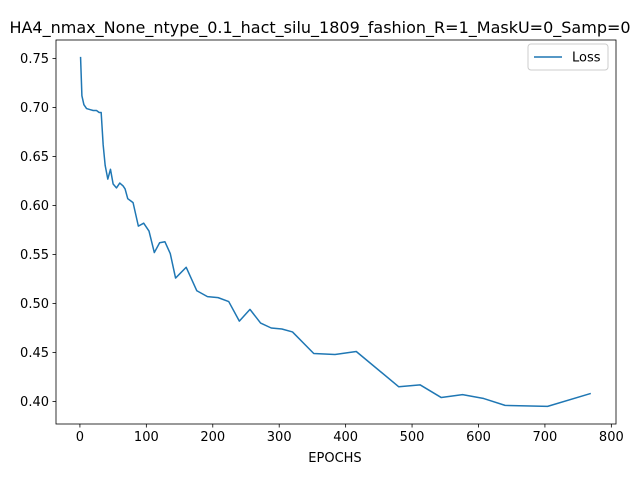 Image resolution: width=640 pixels, height=480 pixels. I want to click on legend-label: Loss, so click(586, 58).